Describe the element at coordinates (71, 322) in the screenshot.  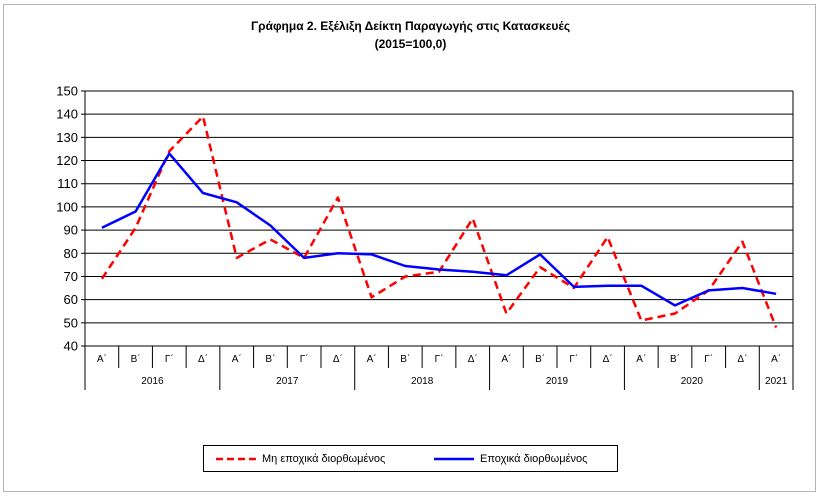
I see `y-tick-label: 50` at that location.